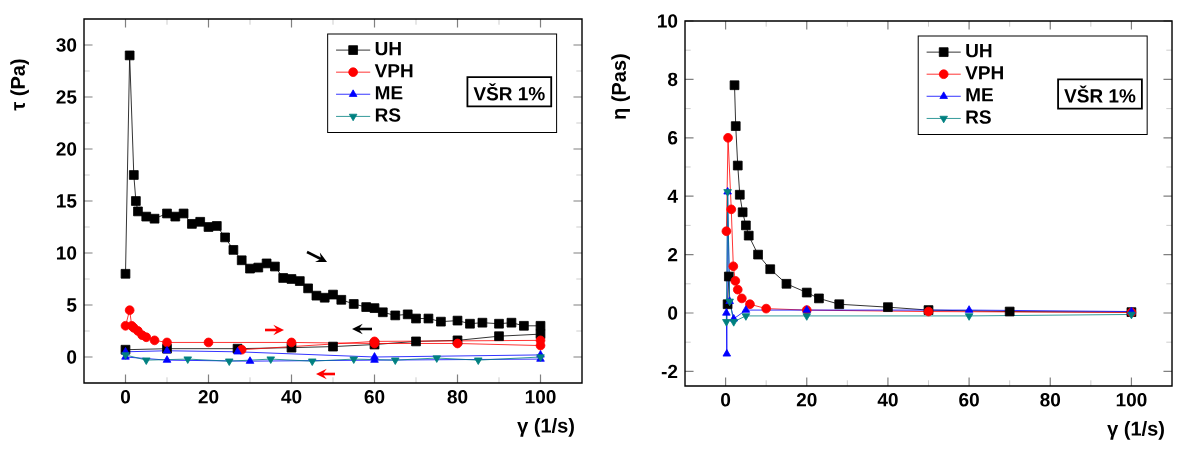 The width and height of the screenshot is (1177, 450). What do you see at coordinates (673, 254) in the screenshot?
I see `y-tick-label: 2` at bounding box center [673, 254].